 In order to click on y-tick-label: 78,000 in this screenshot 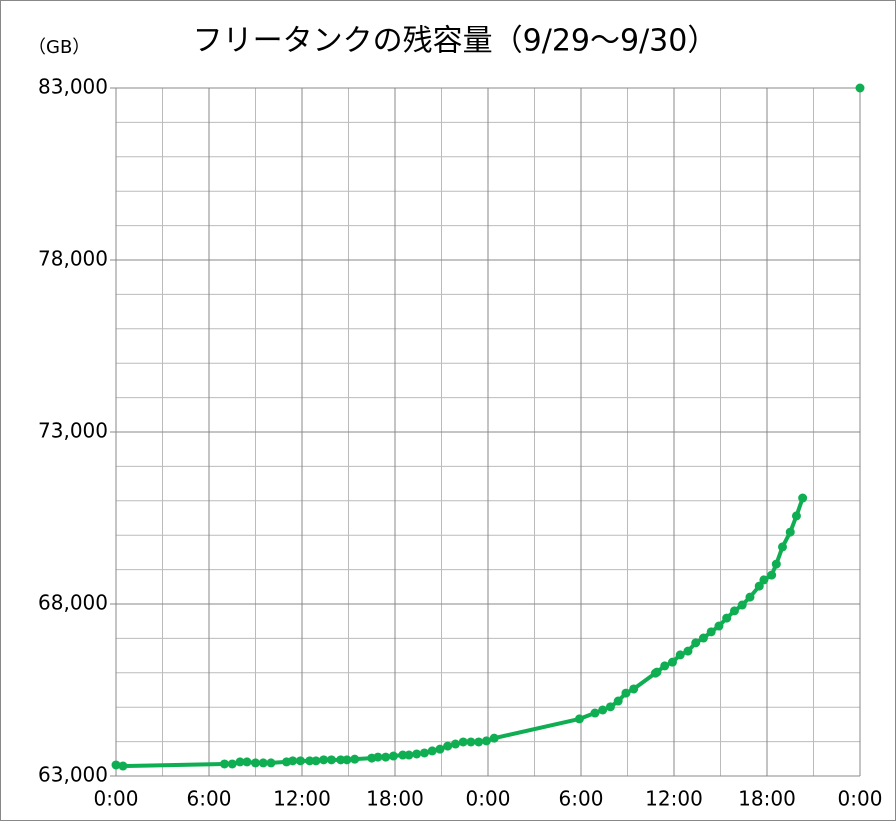, I will do `click(73, 259)`.